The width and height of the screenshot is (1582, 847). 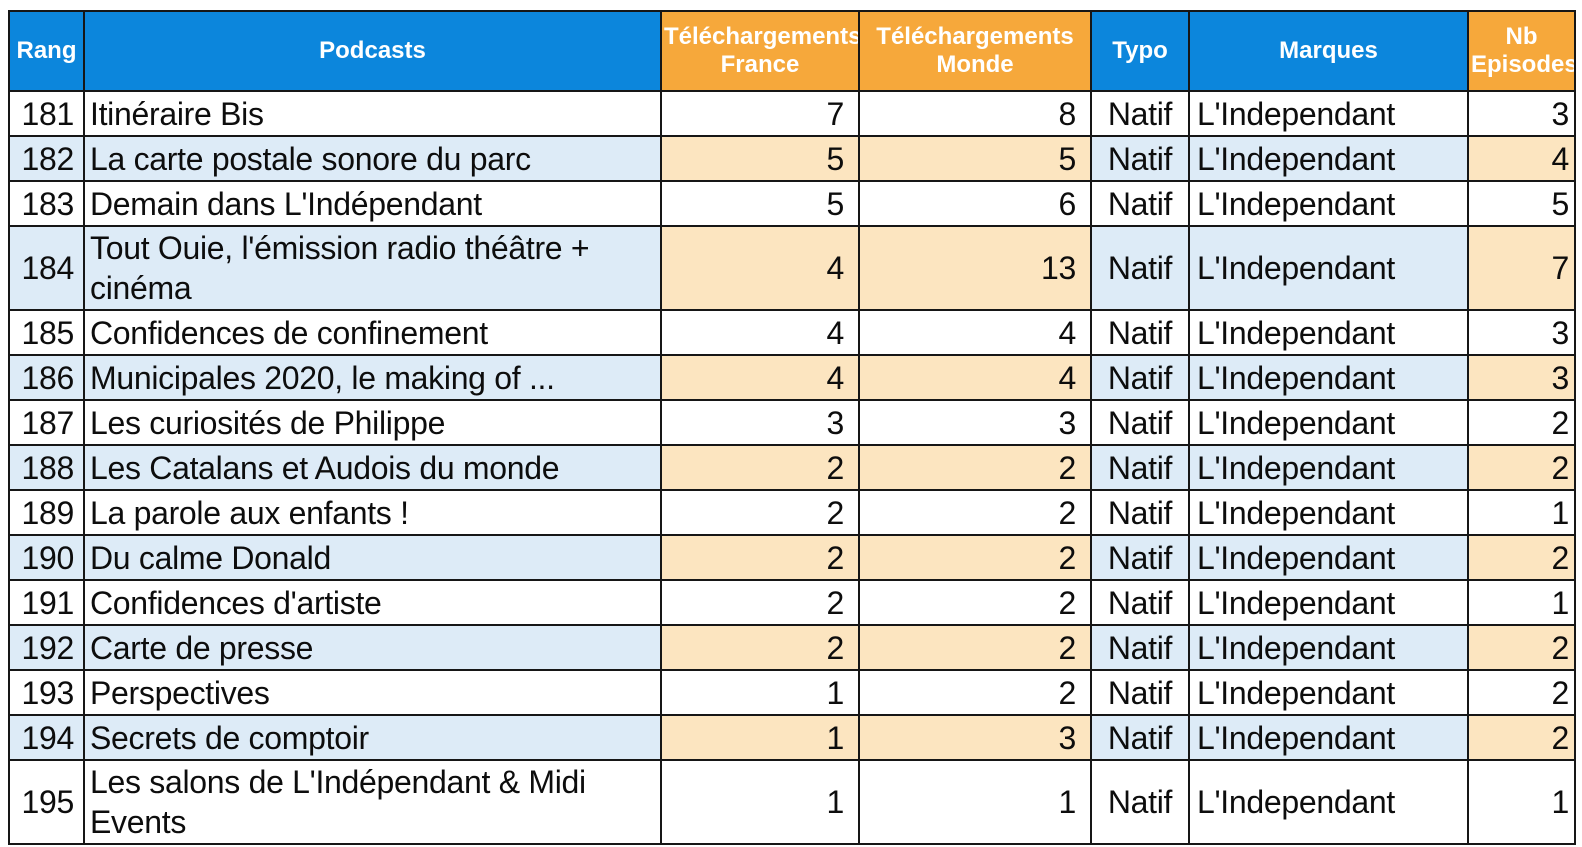 What do you see at coordinates (46, 802) in the screenshot?
I see `cell-rang: 195` at bounding box center [46, 802].